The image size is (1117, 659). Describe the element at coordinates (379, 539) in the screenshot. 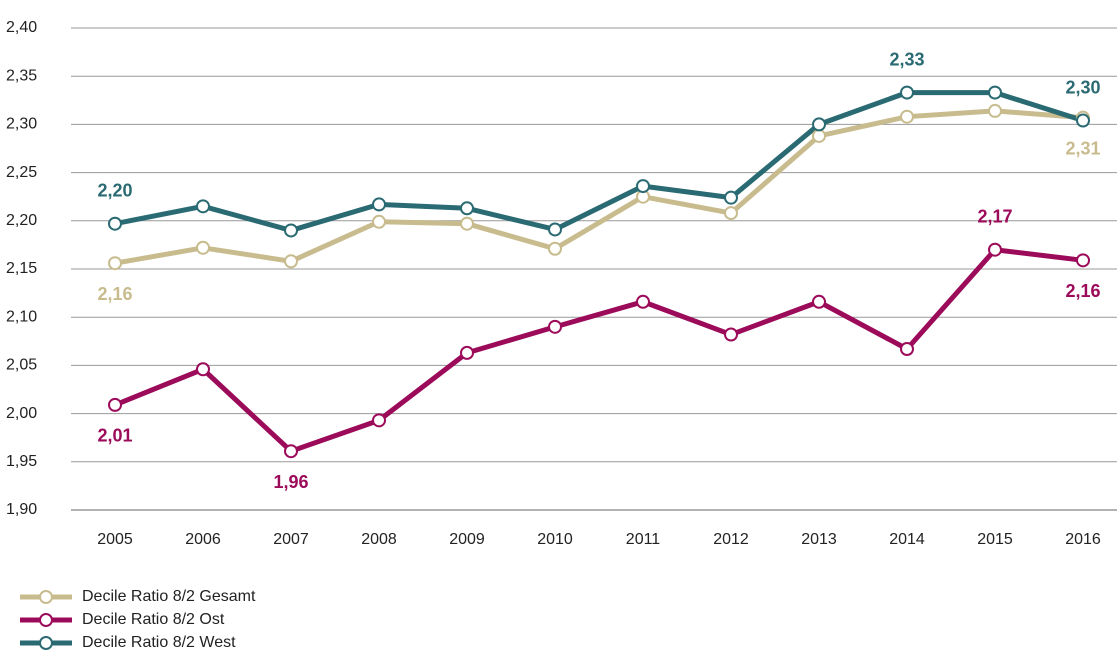

I see `x-tick-label: 2008` at that location.